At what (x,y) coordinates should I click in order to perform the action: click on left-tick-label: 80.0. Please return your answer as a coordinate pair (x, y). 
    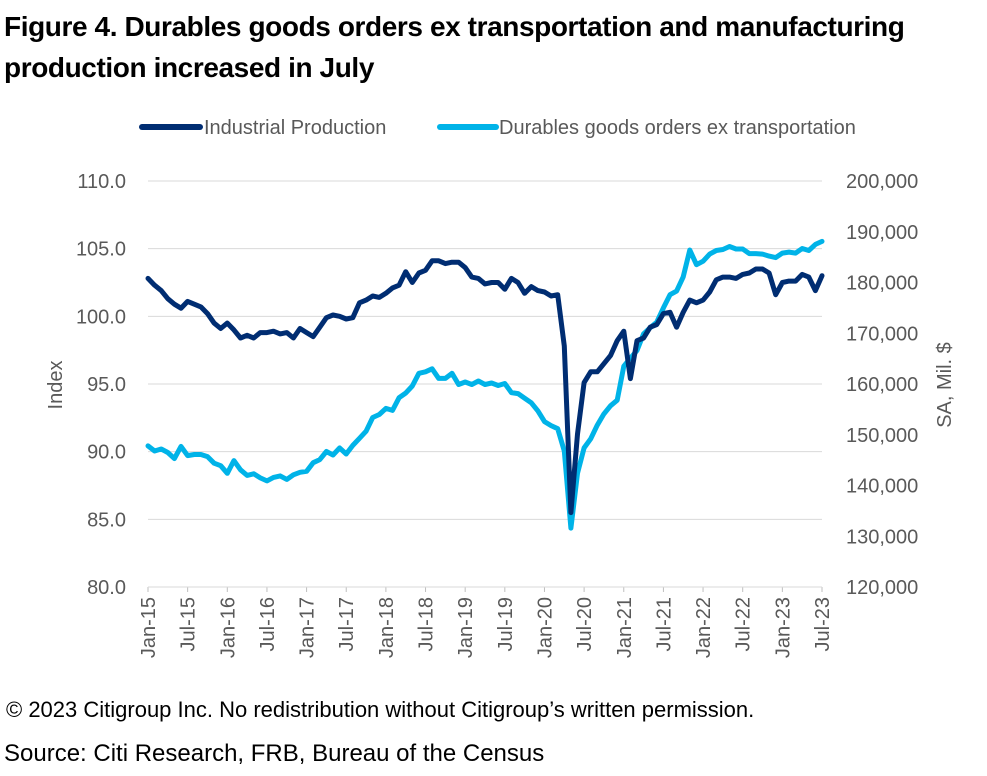
    Looking at the image, I should click on (106, 588).